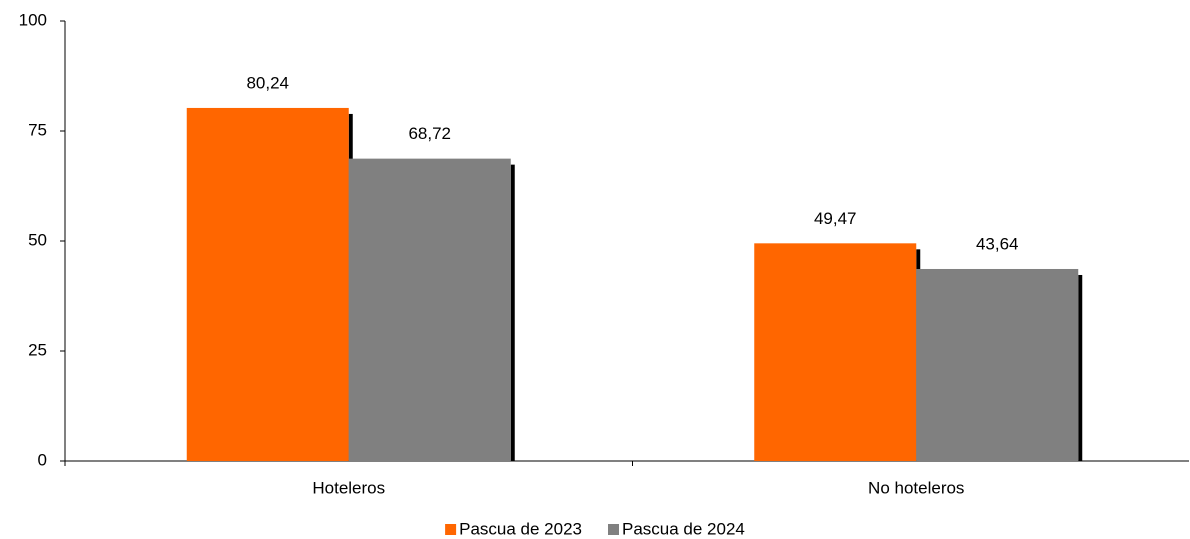 This screenshot has height=539, width=1190. I want to click on value-label: 49,47, so click(835, 218).